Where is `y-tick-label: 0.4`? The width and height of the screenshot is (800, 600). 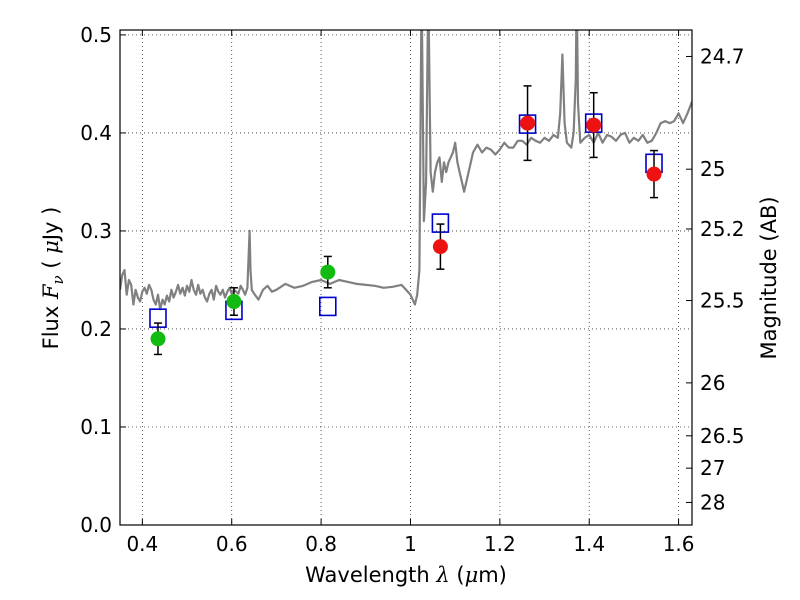 y-tick-label: 0.4 is located at coordinates (96, 133).